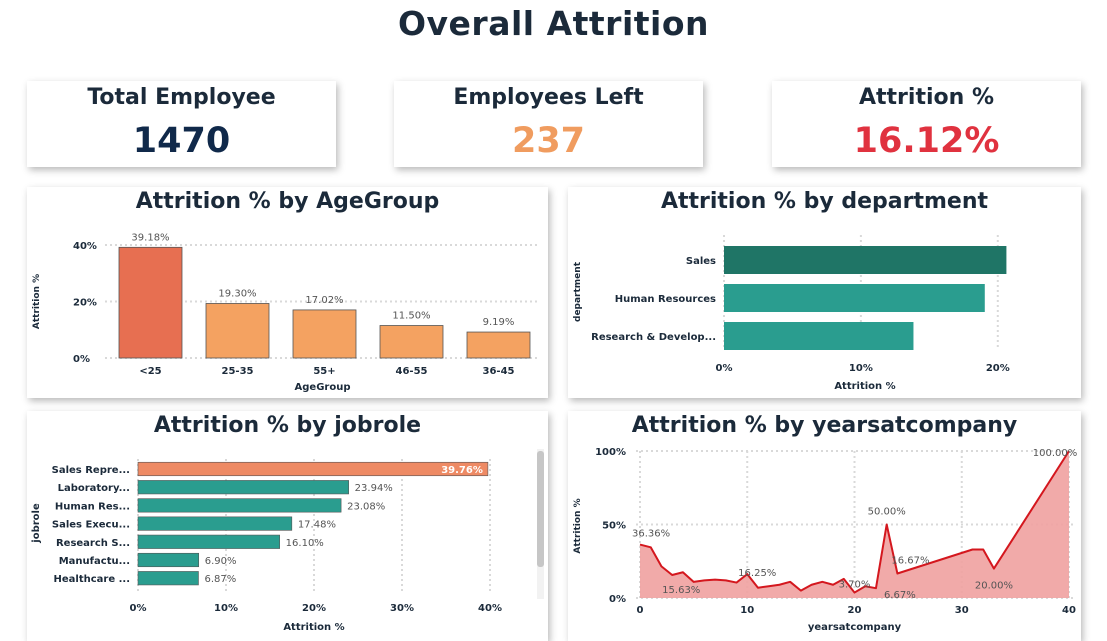 Image resolution: width=1107 pixels, height=641 pixels. Describe the element at coordinates (548, 97) in the screenshot. I see `kpi-label: Employees Left` at that location.